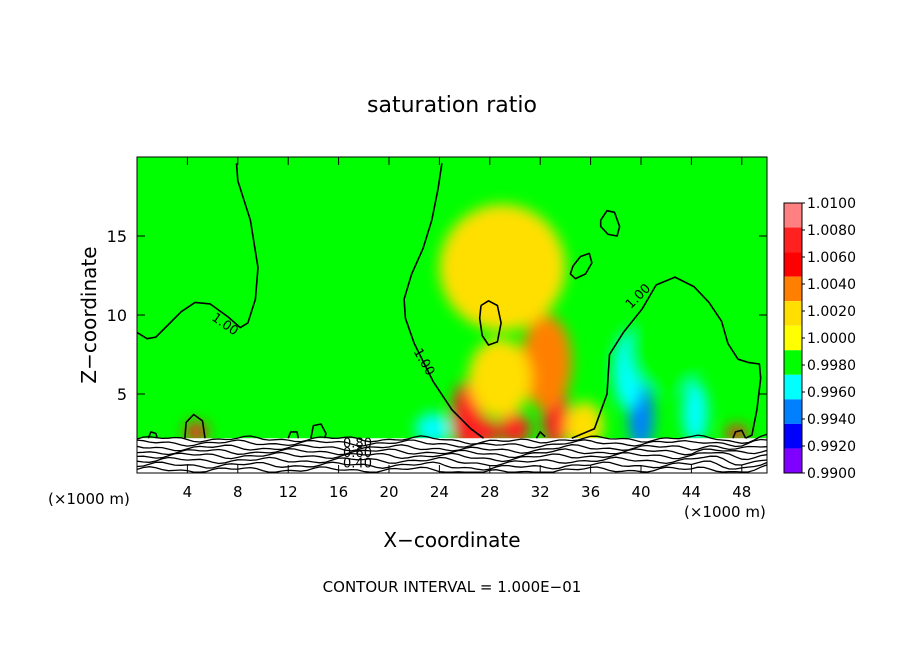 The image size is (904, 654). I want to click on colorbar-label: 0.9920, so click(831, 447).